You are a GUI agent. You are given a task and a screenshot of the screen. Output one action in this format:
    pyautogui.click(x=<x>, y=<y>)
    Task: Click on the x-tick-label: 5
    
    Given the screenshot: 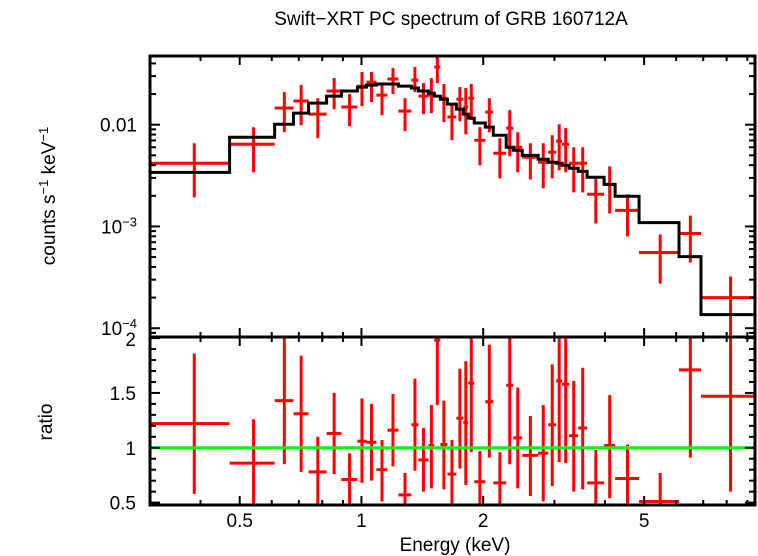 What is the action you would take?
    pyautogui.click(x=644, y=521)
    